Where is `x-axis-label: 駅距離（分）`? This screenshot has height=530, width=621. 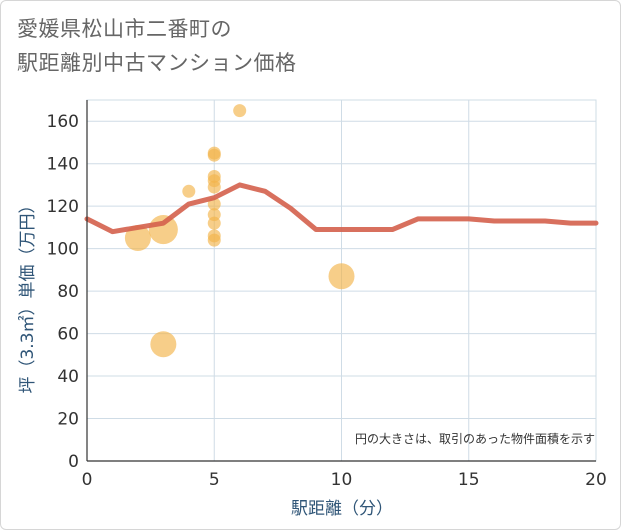 x-axis-label: 駅距離（分） is located at coordinates (342, 509).